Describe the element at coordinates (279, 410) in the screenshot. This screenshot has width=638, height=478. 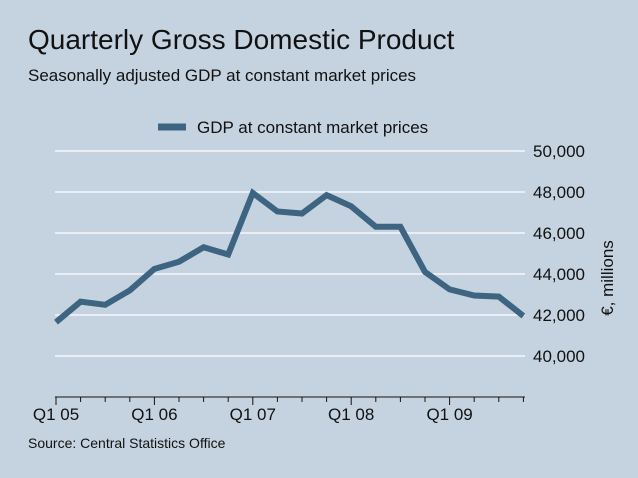
I see `x-axis: Q1 05 Q1 06 Q1 07 Q1 08 Q1 09` at that location.